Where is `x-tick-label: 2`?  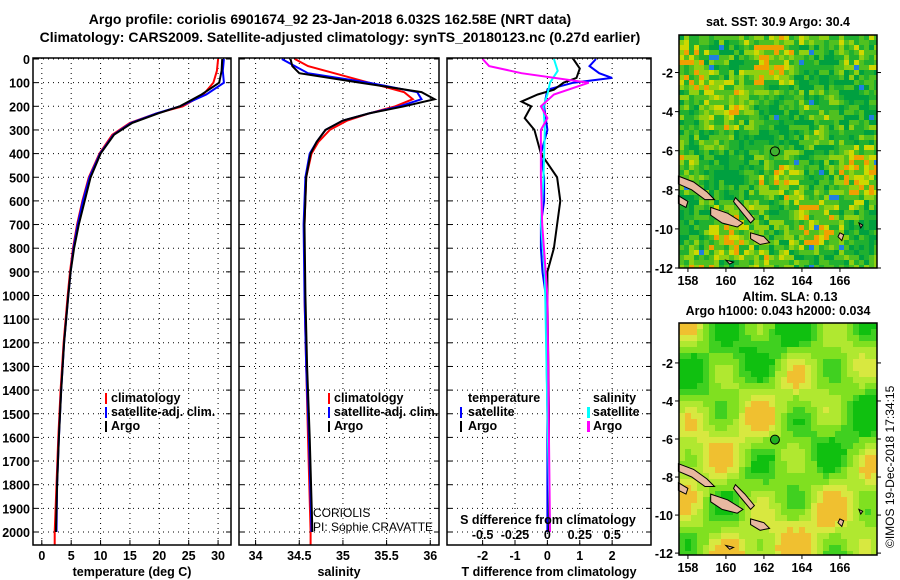 x-tick-label: 2 is located at coordinates (612, 556).